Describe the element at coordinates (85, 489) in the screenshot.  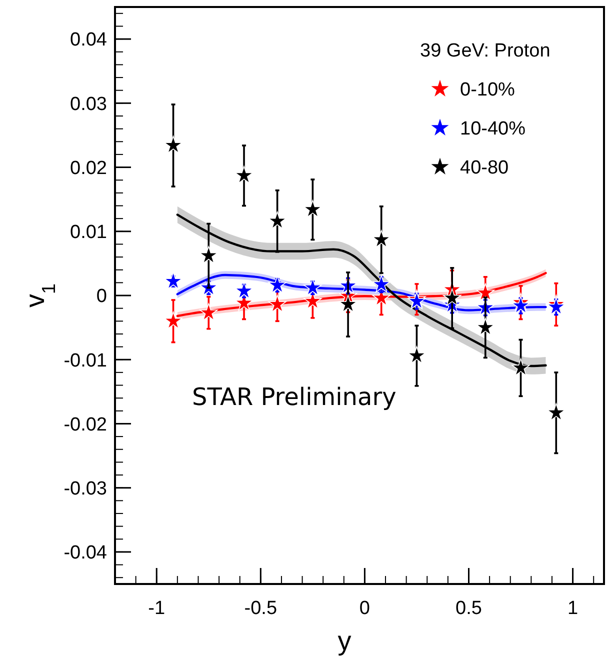
I see `y-tick-label: -0.03` at that location.